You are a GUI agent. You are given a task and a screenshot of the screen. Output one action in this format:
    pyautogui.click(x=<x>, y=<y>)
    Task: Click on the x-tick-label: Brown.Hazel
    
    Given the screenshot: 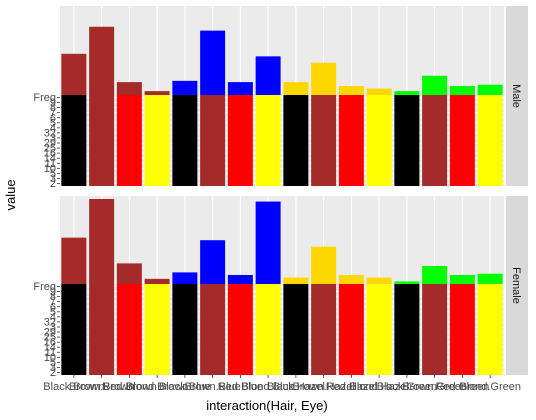 What is the action you would take?
    pyautogui.click(x=323, y=387)
    